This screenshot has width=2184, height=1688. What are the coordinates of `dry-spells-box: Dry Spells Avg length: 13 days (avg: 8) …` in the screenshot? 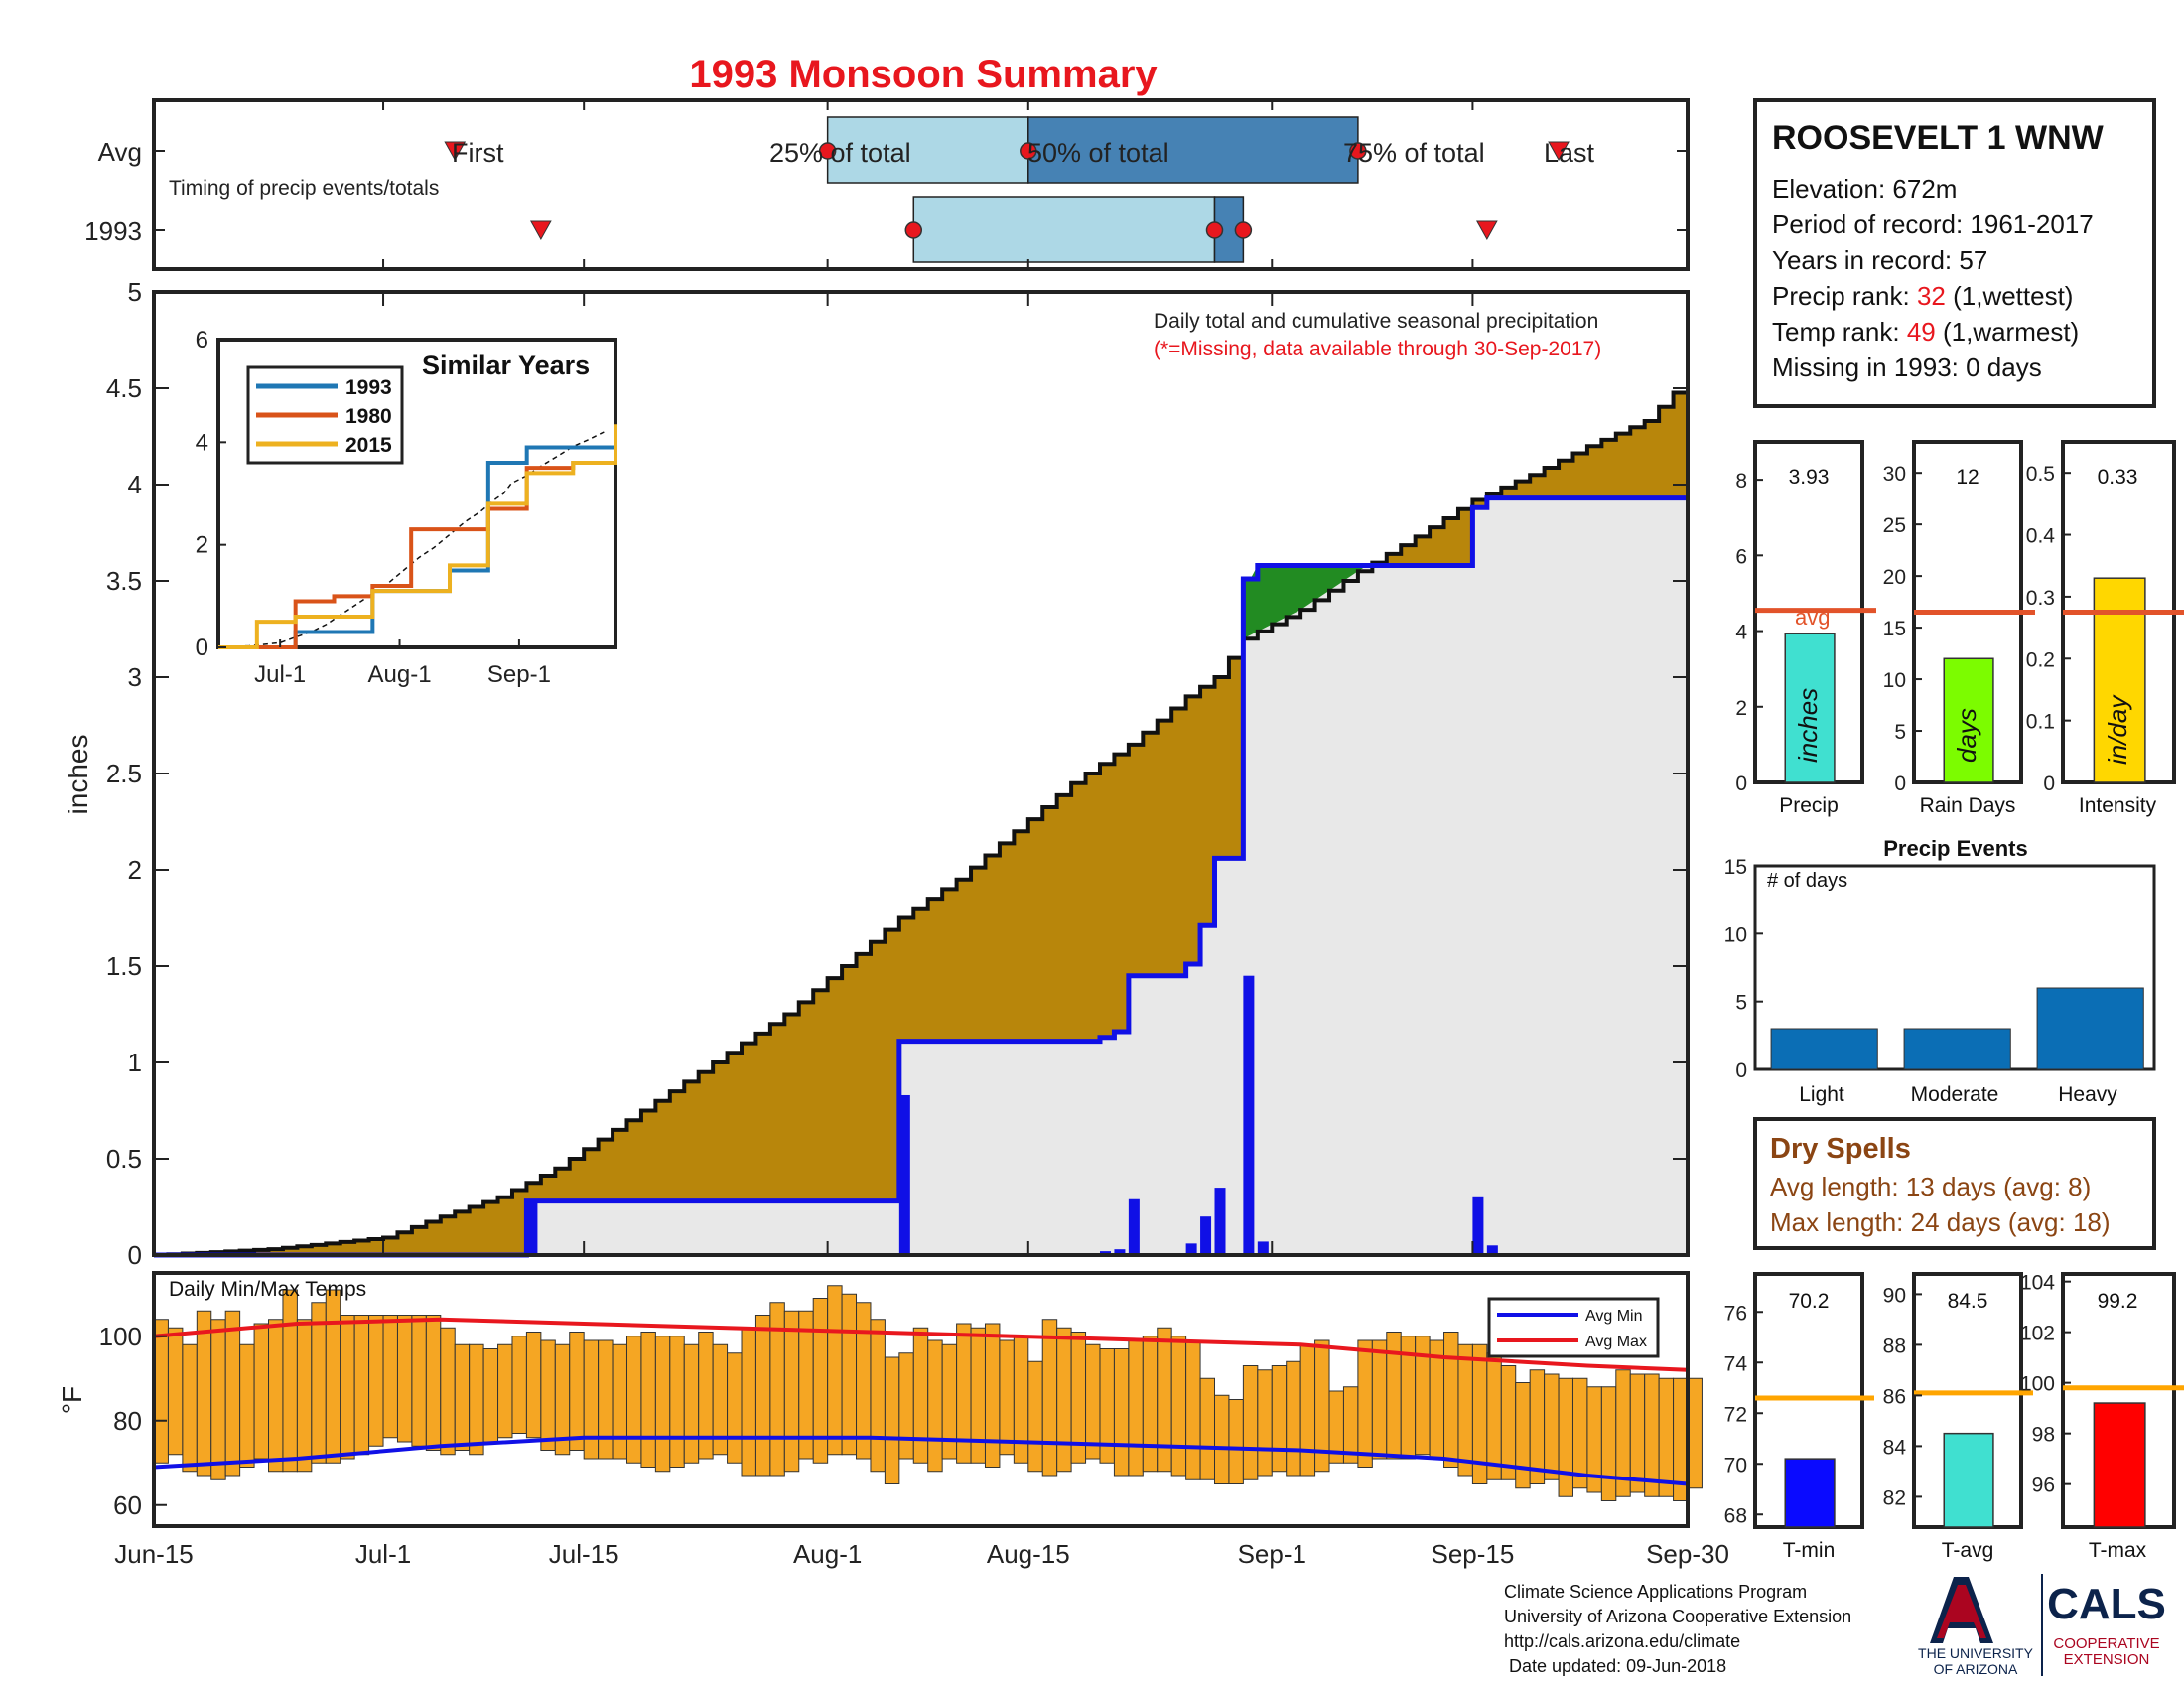 It's located at (1954, 1183).